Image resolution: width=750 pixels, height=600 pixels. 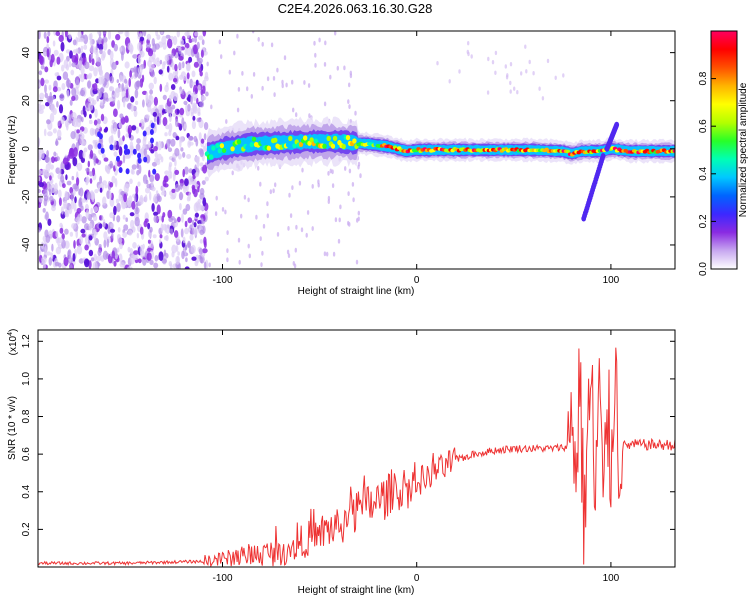 I want to click on top-x-axis-label: Height of straight line (km), so click(x=356, y=291).